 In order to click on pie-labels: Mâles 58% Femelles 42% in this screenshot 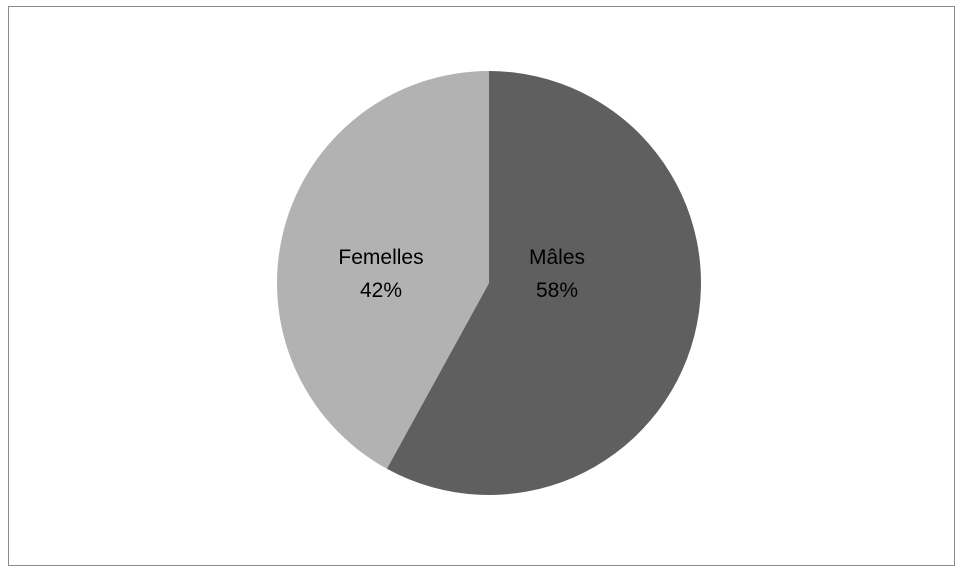, I will do `click(461, 274)`.